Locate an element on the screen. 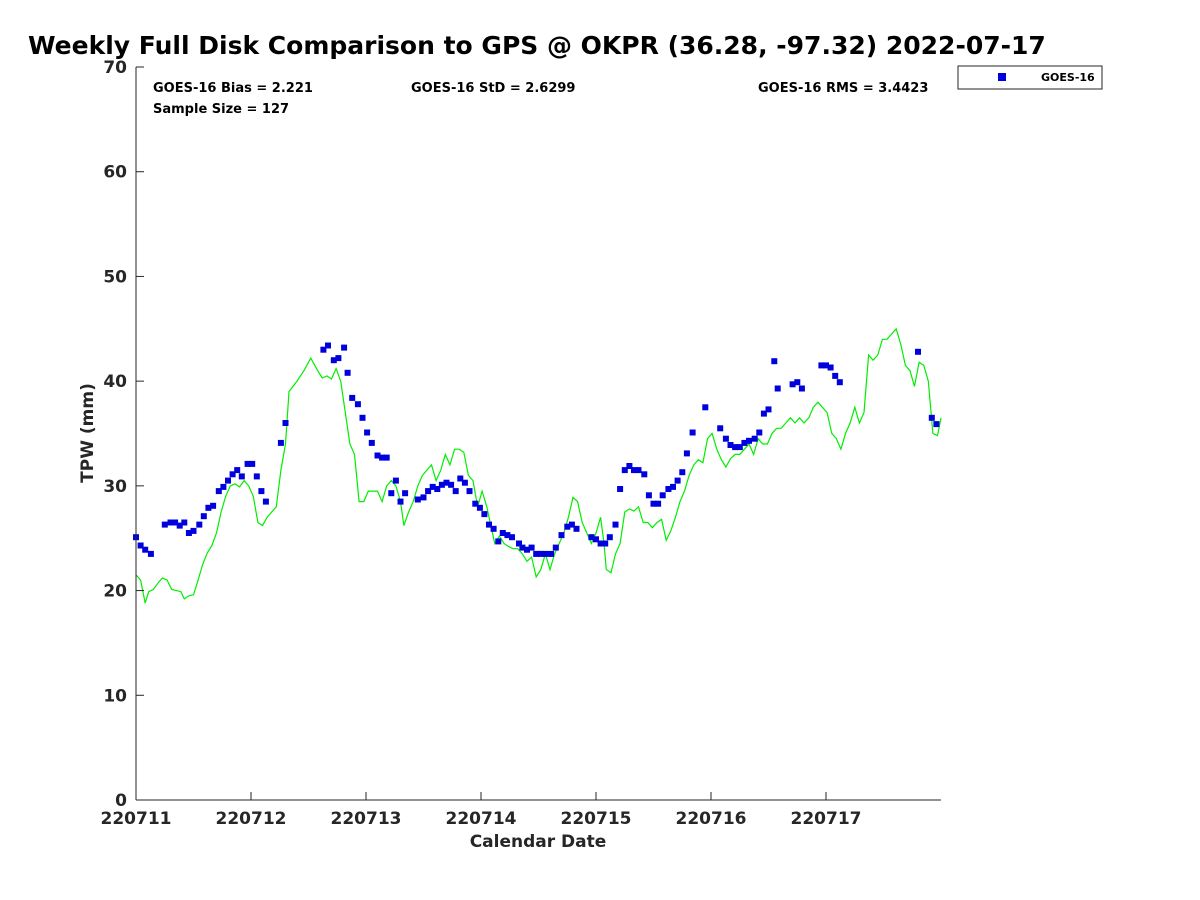 This screenshot has width=1200, height=900. bias-stat: GOES-16 Bias = 2.221 is located at coordinates (233, 88).